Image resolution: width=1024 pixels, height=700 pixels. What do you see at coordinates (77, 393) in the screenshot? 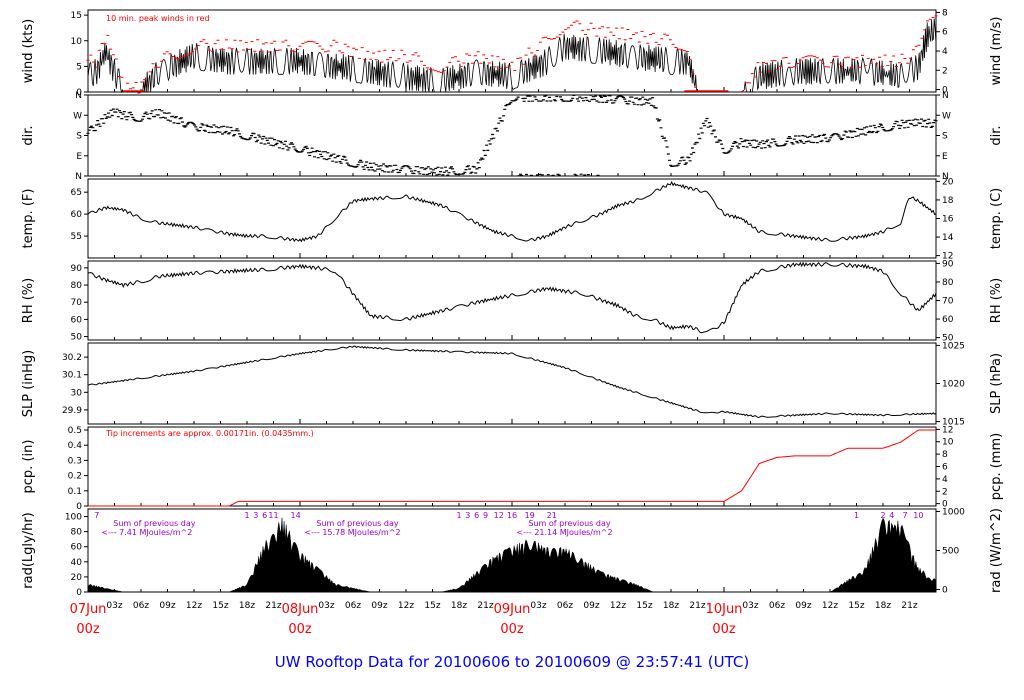
I see `y-tick-label: 30` at bounding box center [77, 393].